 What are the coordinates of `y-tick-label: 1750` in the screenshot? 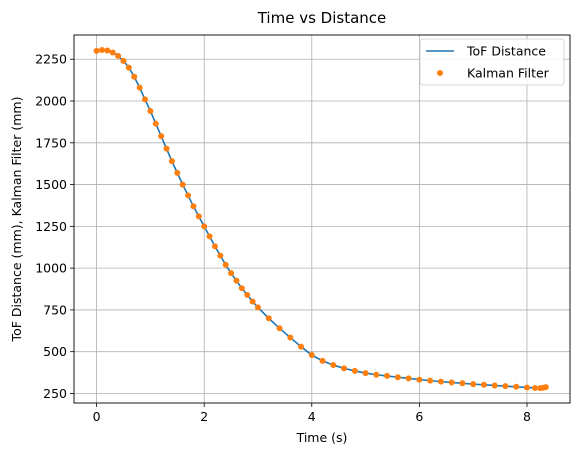 It's located at (51, 142).